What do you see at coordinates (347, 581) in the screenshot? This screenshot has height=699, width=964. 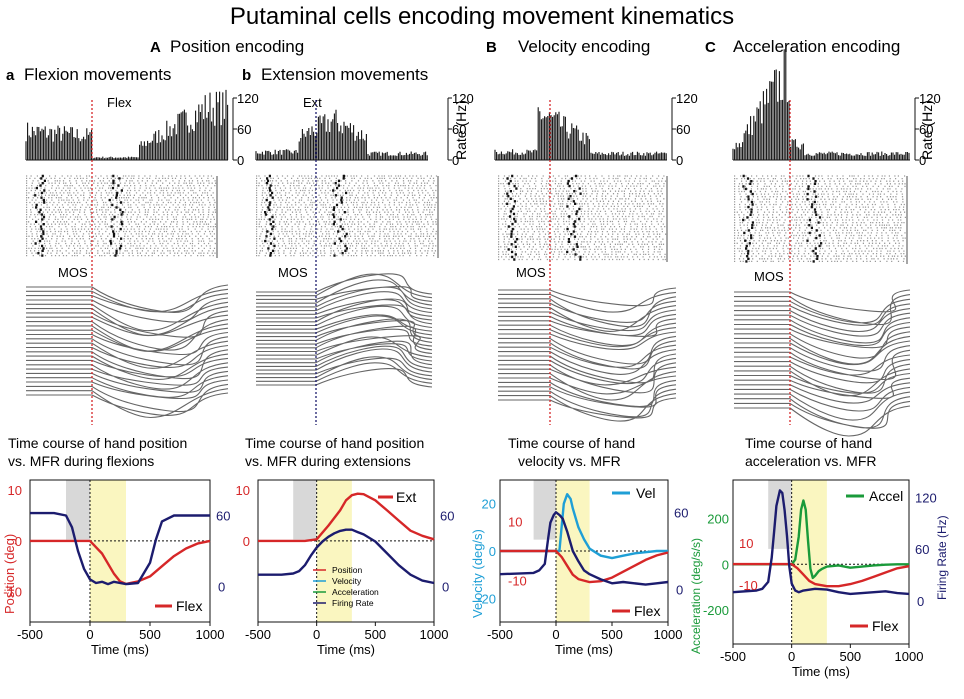 I see `legend-label: Velocity` at bounding box center [347, 581].